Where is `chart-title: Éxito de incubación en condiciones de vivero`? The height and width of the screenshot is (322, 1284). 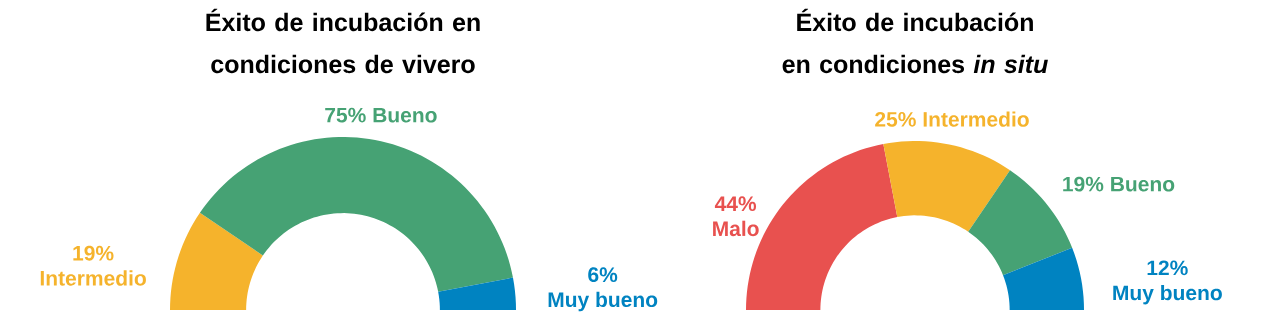 chart-title: Éxito de incubación en condiciones de vivero is located at coordinates (343, 41).